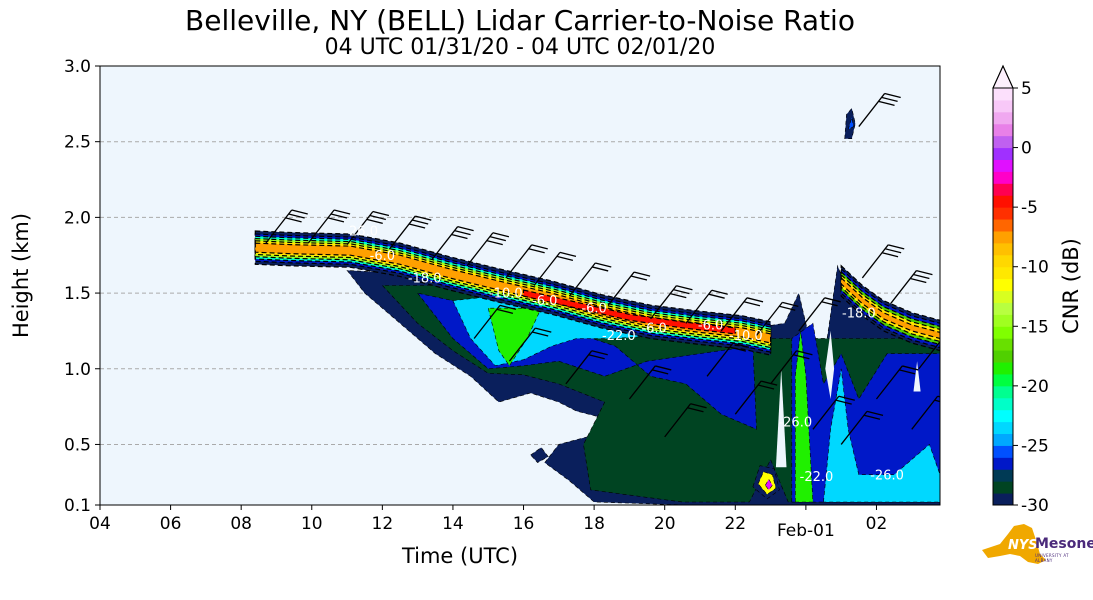 Image resolution: width=1093 pixels, height=600 pixels. I want to click on contour-label: -22.0, so click(817, 477).